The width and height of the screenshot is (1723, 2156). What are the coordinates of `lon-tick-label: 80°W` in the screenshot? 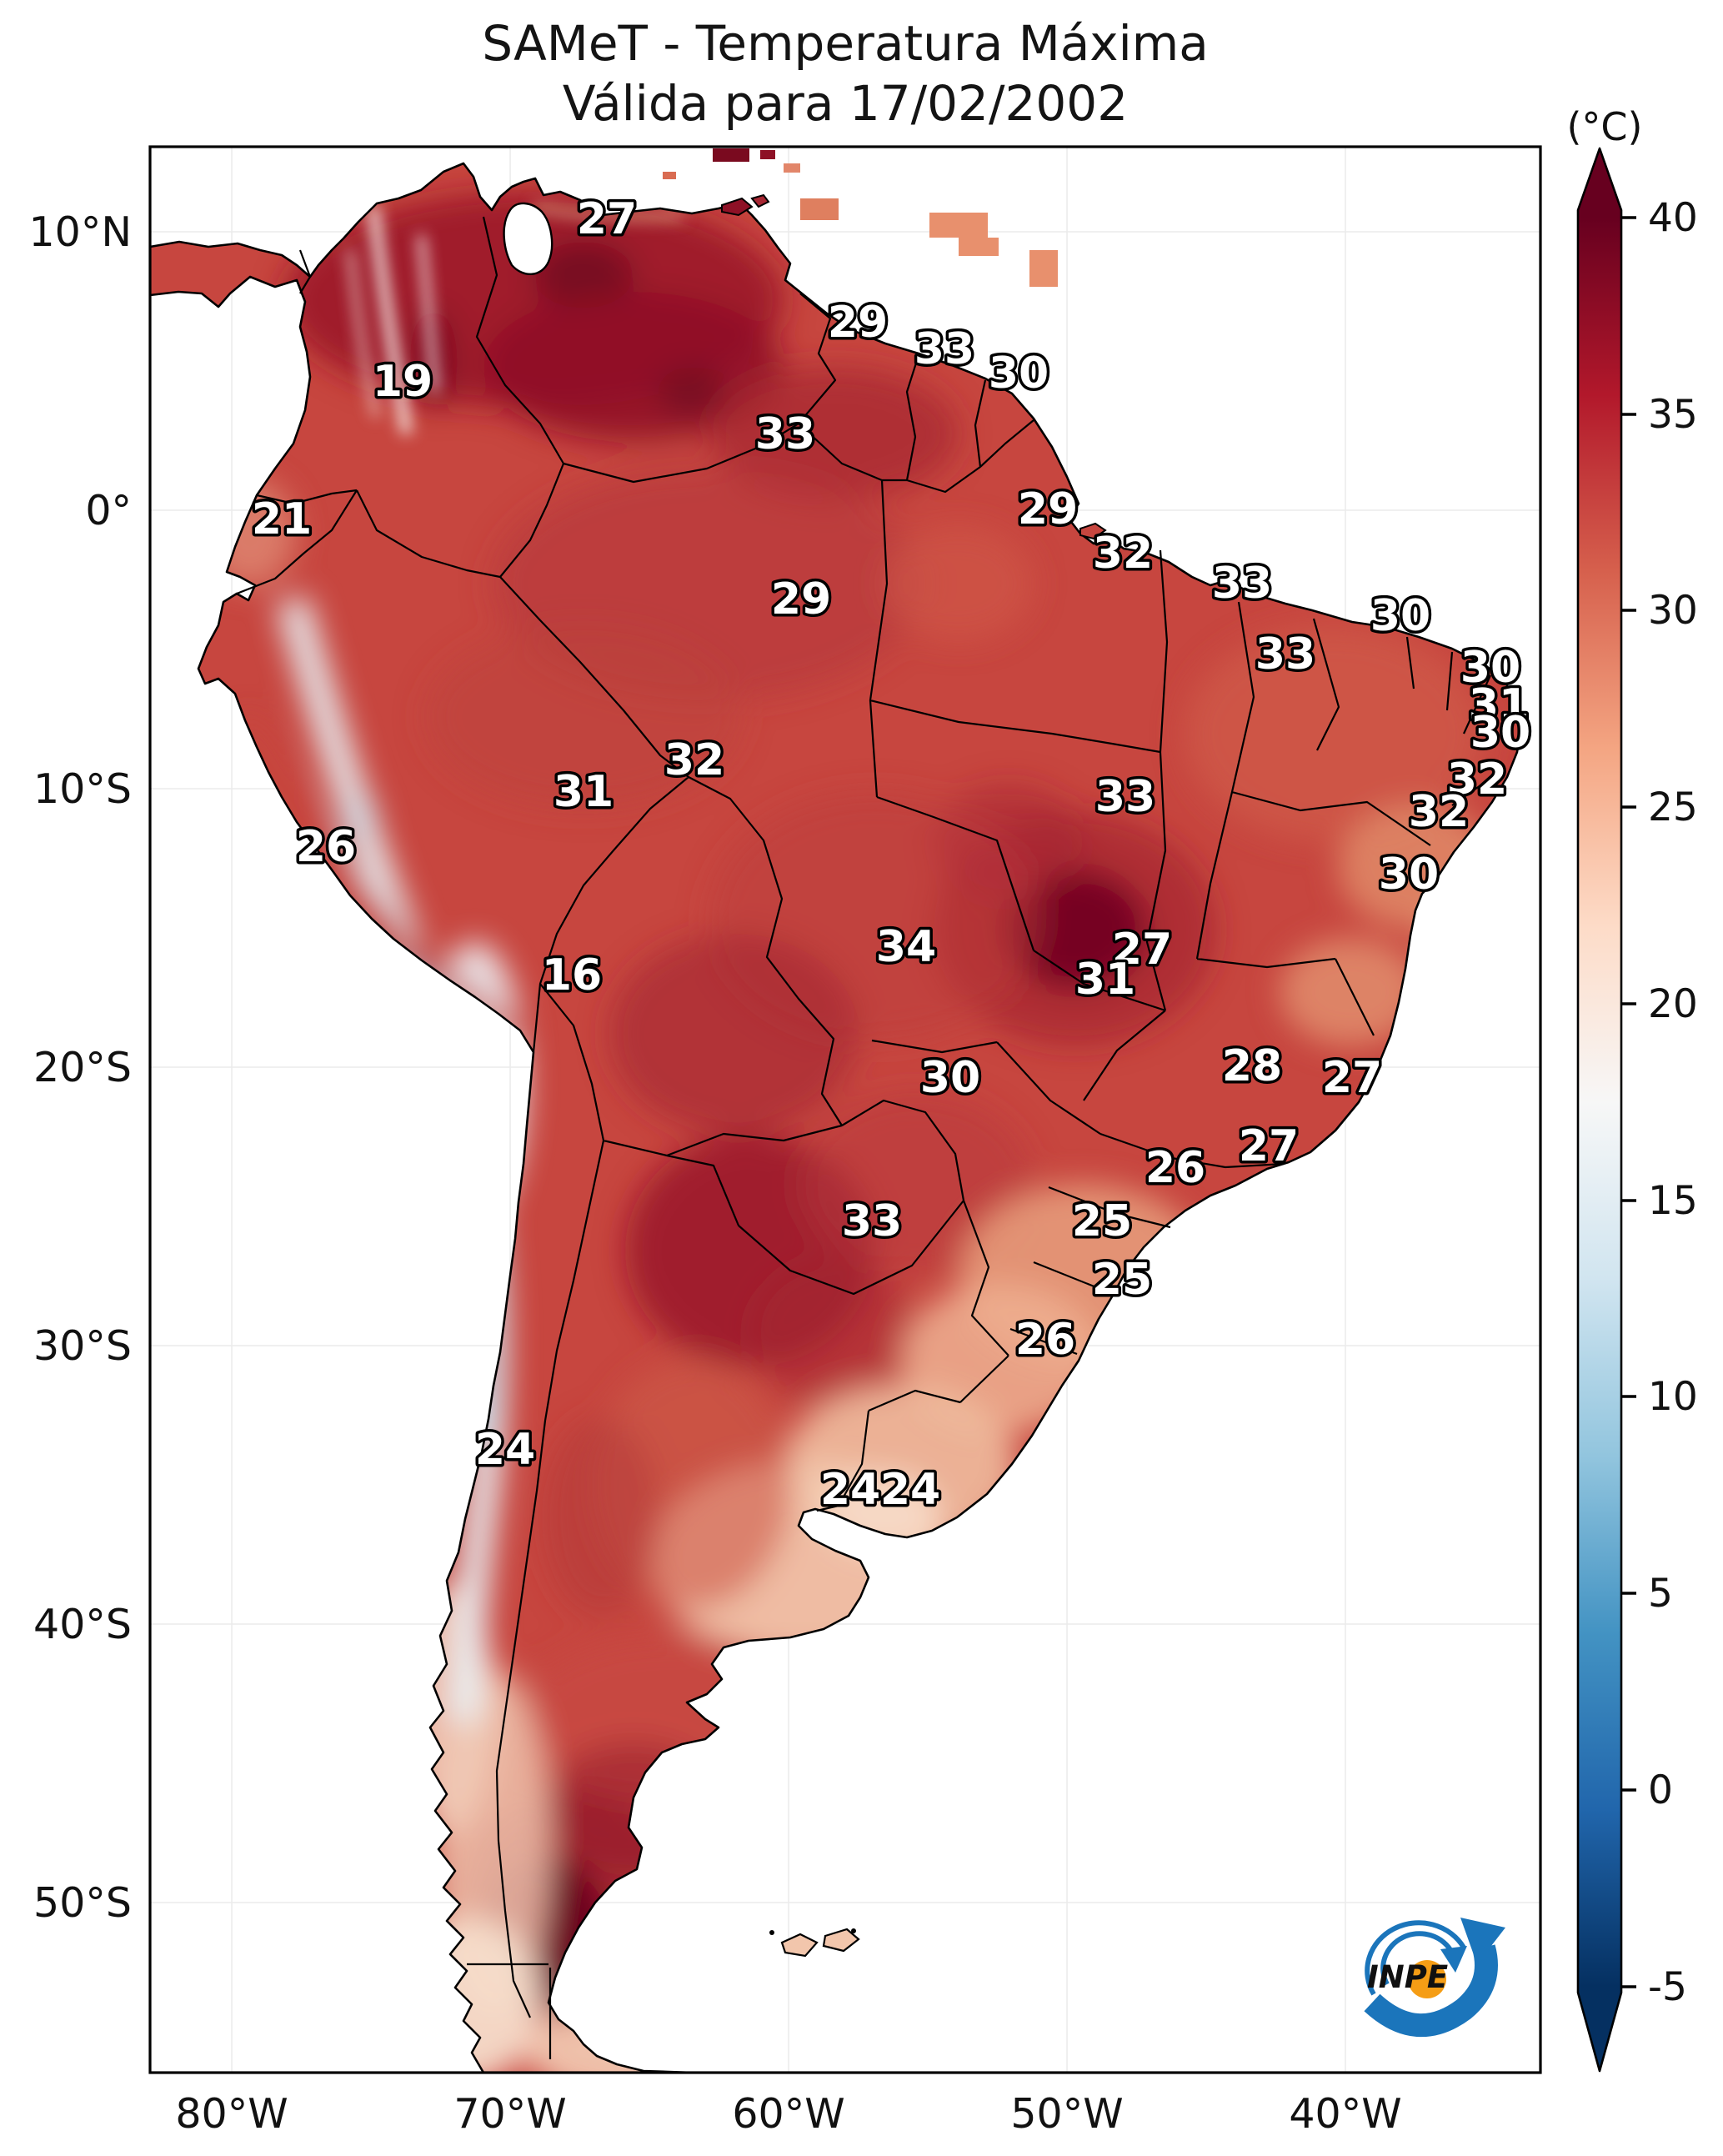 It's located at (231, 2114).